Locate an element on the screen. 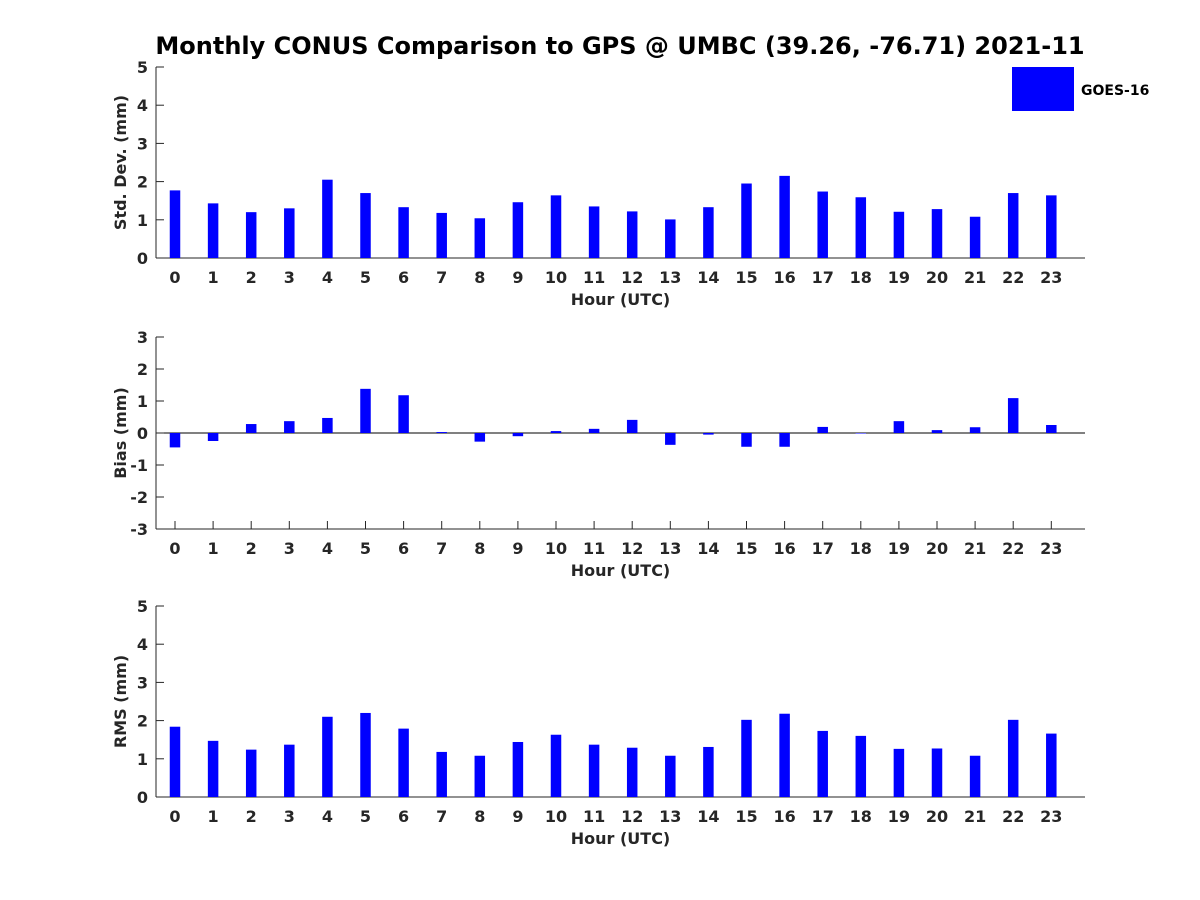 The height and width of the screenshot is (900, 1200). x-tick-label: 0 is located at coordinates (174, 816).